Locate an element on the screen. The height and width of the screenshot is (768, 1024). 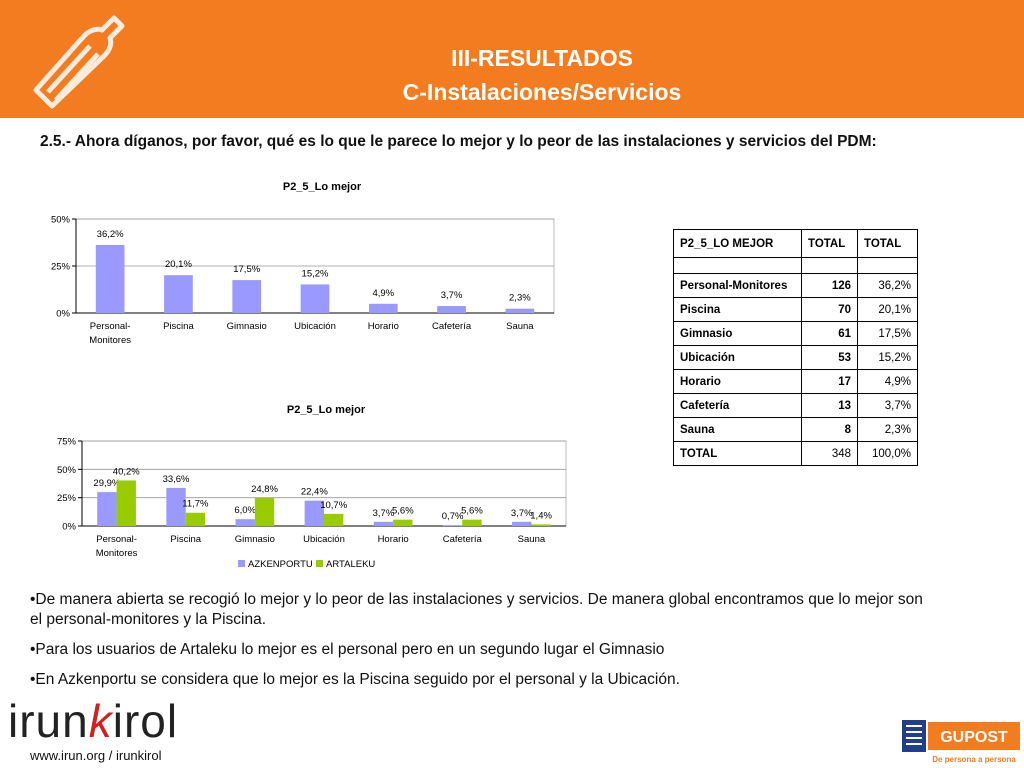
data-label: 33,6% is located at coordinates (176, 479).